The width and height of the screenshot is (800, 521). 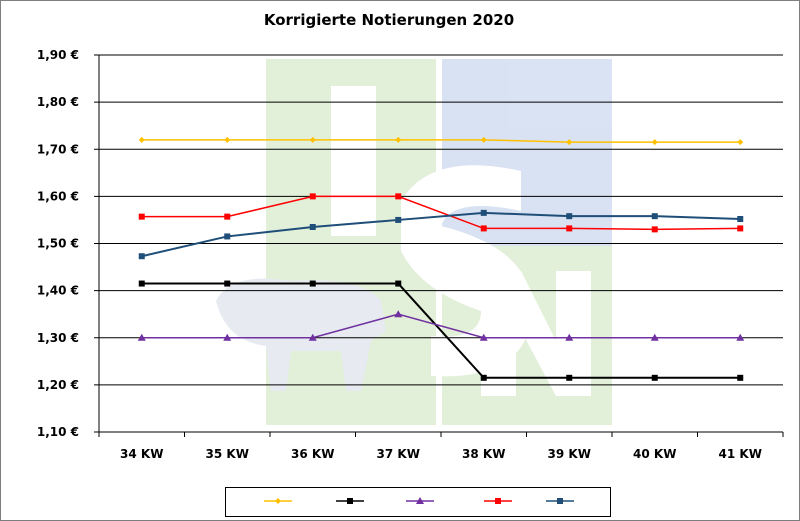 I want to click on y-tick-label: 1,80 €, so click(x=58, y=102).